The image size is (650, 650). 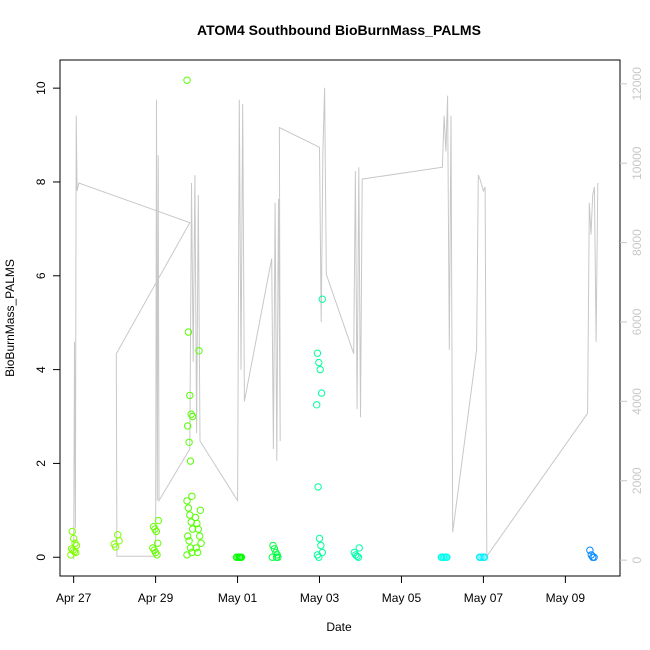 What do you see at coordinates (637, 242) in the screenshot?
I see `y2-tick-label: 8000` at bounding box center [637, 242].